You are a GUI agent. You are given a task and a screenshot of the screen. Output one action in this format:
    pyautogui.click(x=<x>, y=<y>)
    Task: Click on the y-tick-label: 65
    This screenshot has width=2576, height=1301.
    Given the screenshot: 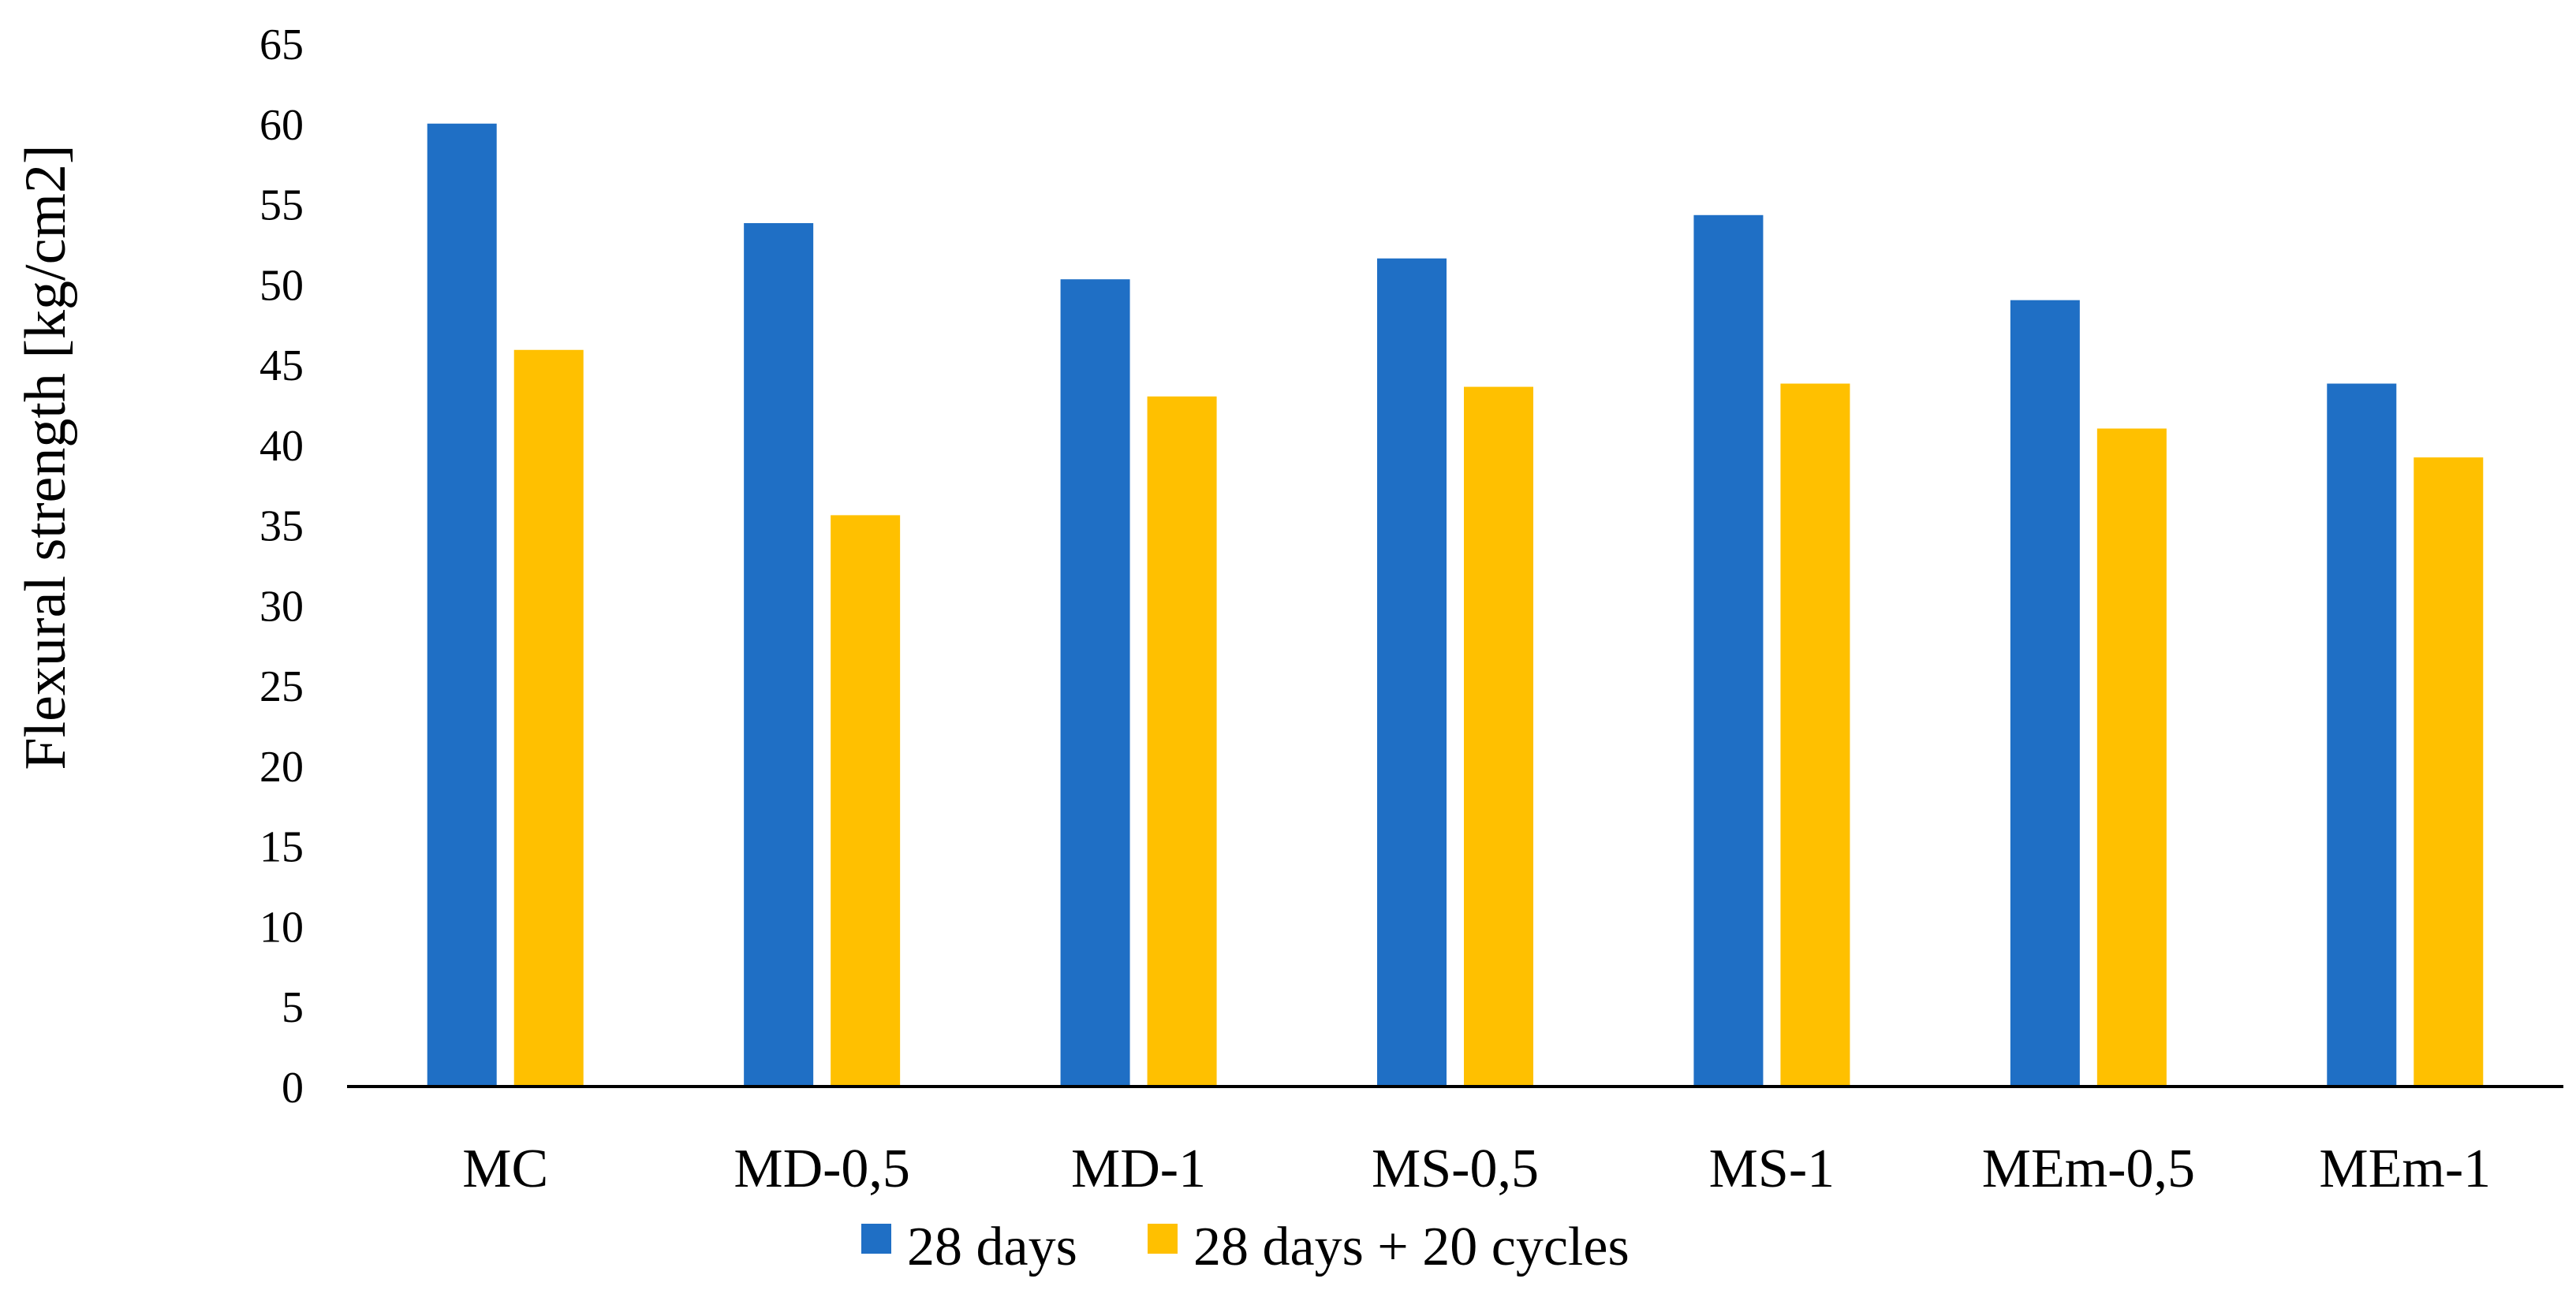 What is the action you would take?
    pyautogui.click(x=281, y=45)
    